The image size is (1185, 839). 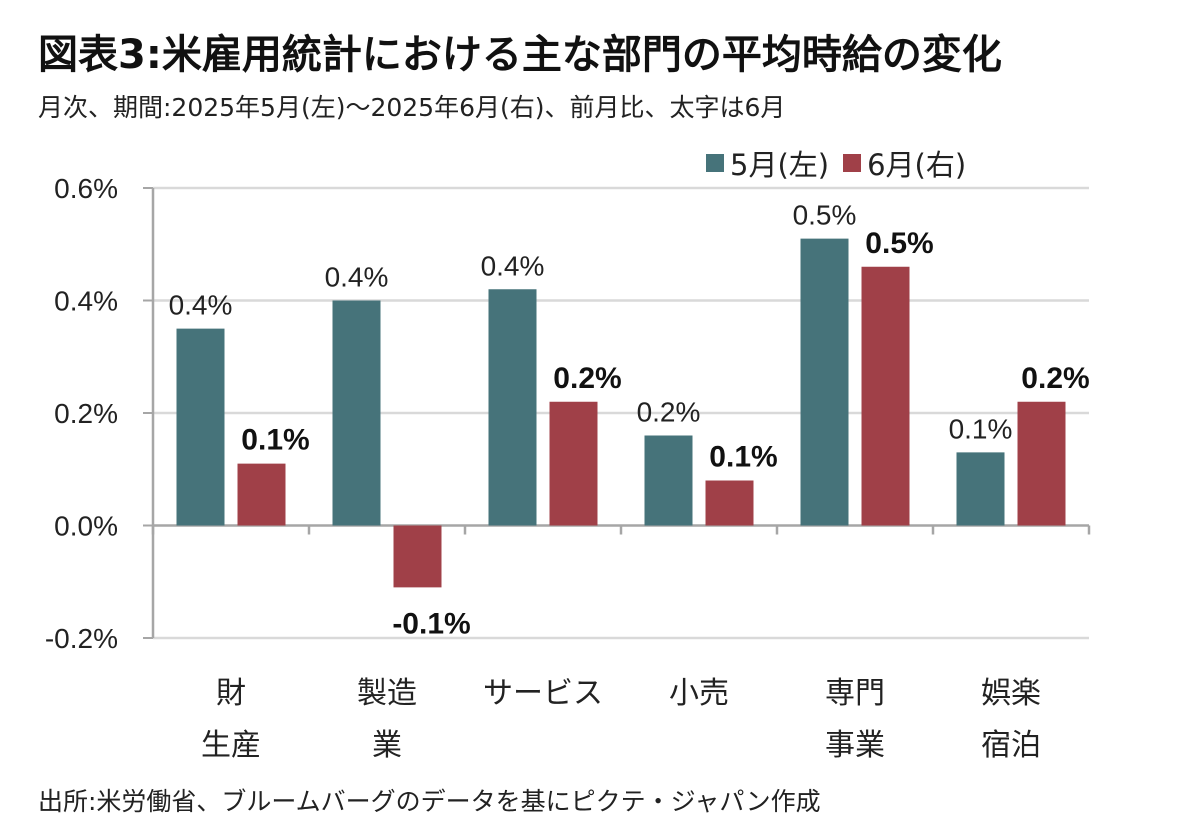 What do you see at coordinates (513, 265) in the screenshot?
I see `data-label-may-2: 0.4%` at bounding box center [513, 265].